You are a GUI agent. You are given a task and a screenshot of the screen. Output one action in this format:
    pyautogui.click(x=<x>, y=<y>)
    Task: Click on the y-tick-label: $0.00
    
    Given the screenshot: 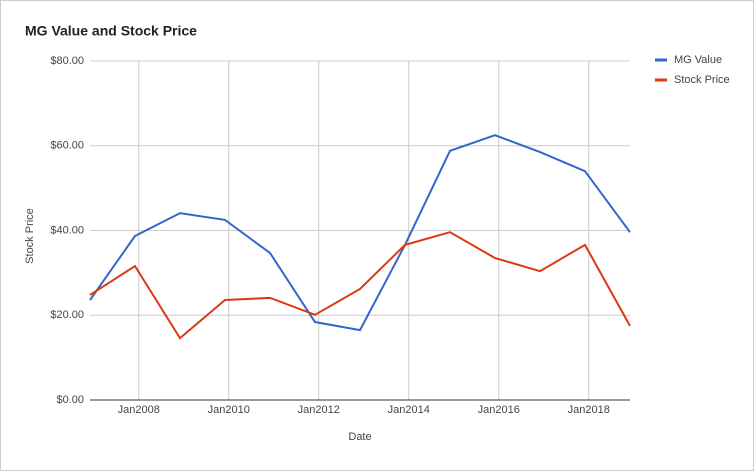 What is the action you would take?
    pyautogui.click(x=70, y=400)
    